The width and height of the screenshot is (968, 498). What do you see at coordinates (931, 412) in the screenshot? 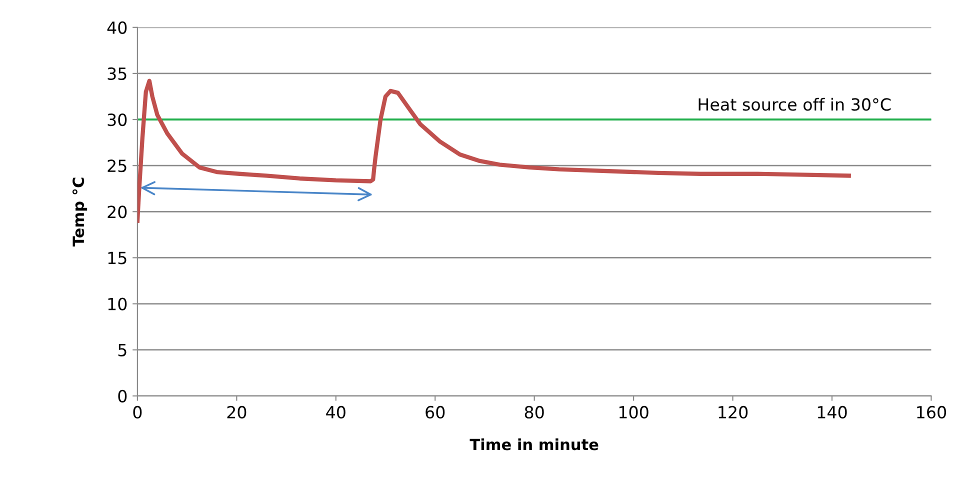
I see `x-tick-label: 160` at bounding box center [931, 412].